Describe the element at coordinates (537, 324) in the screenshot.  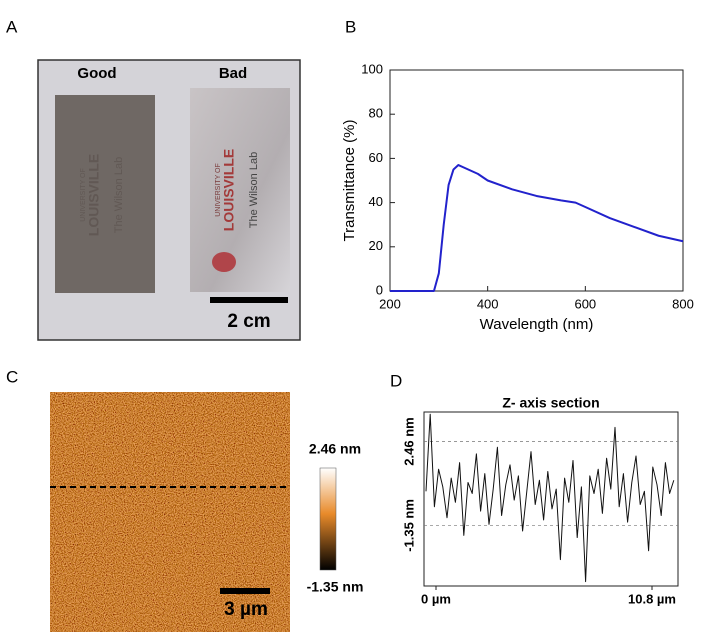
I see `x-axis-label: Wavelength (nm)` at that location.